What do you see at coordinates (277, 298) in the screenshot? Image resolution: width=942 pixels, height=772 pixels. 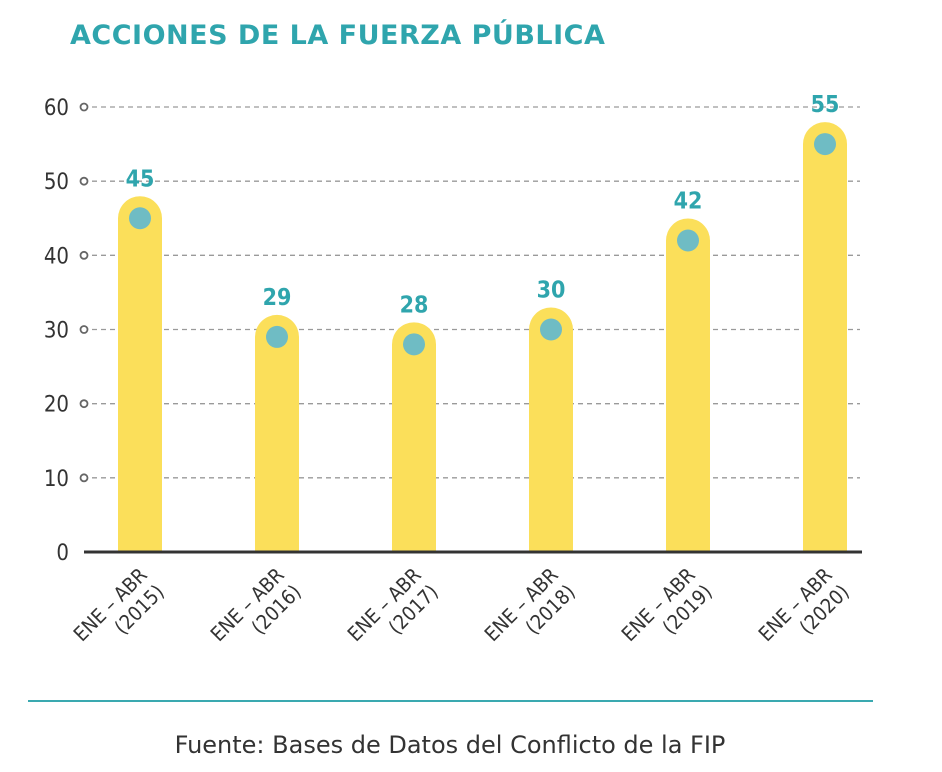 I see `data-label: 29` at bounding box center [277, 298].